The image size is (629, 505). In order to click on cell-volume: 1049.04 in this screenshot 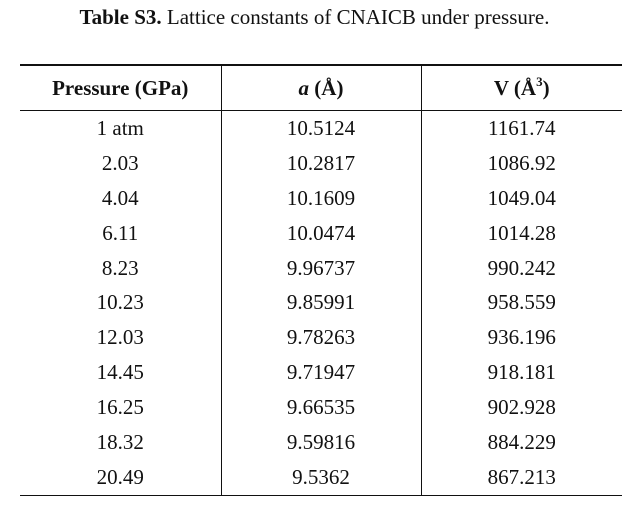, I will do `click(521, 198)`.